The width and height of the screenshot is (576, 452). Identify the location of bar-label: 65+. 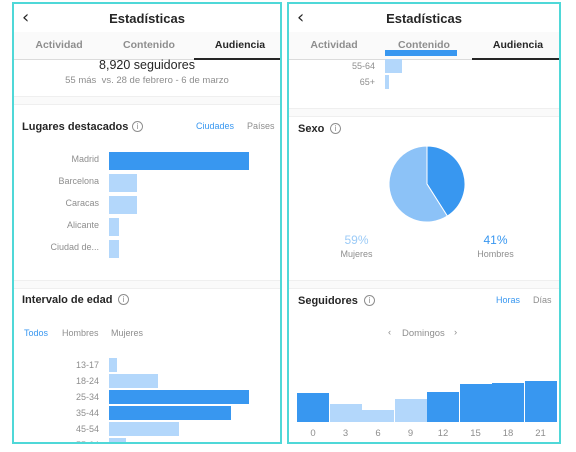
(367, 82).